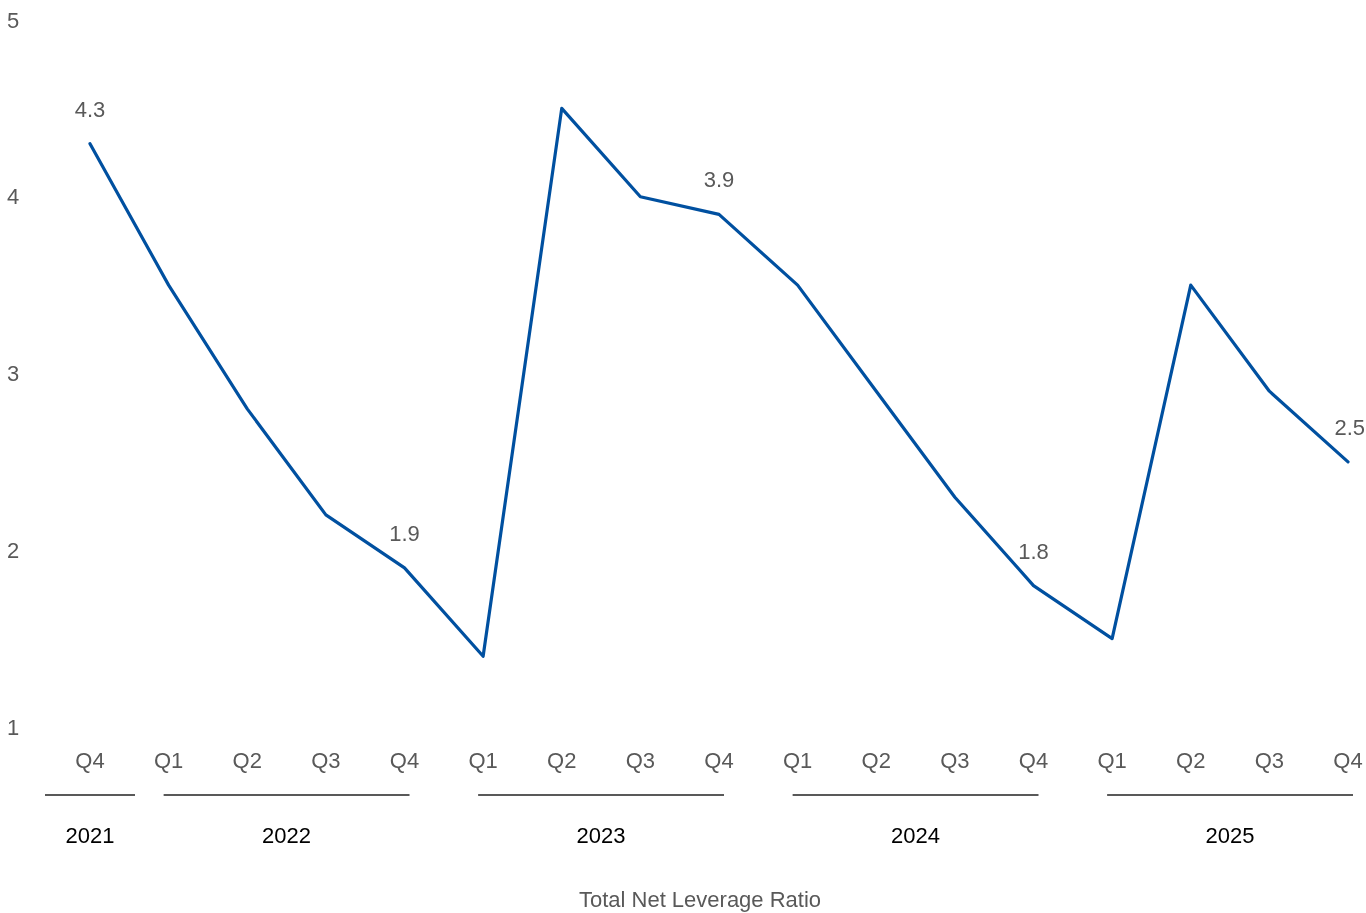 This screenshot has height=913, width=1366. What do you see at coordinates (13, 550) in the screenshot?
I see `y-tick-label: 2` at bounding box center [13, 550].